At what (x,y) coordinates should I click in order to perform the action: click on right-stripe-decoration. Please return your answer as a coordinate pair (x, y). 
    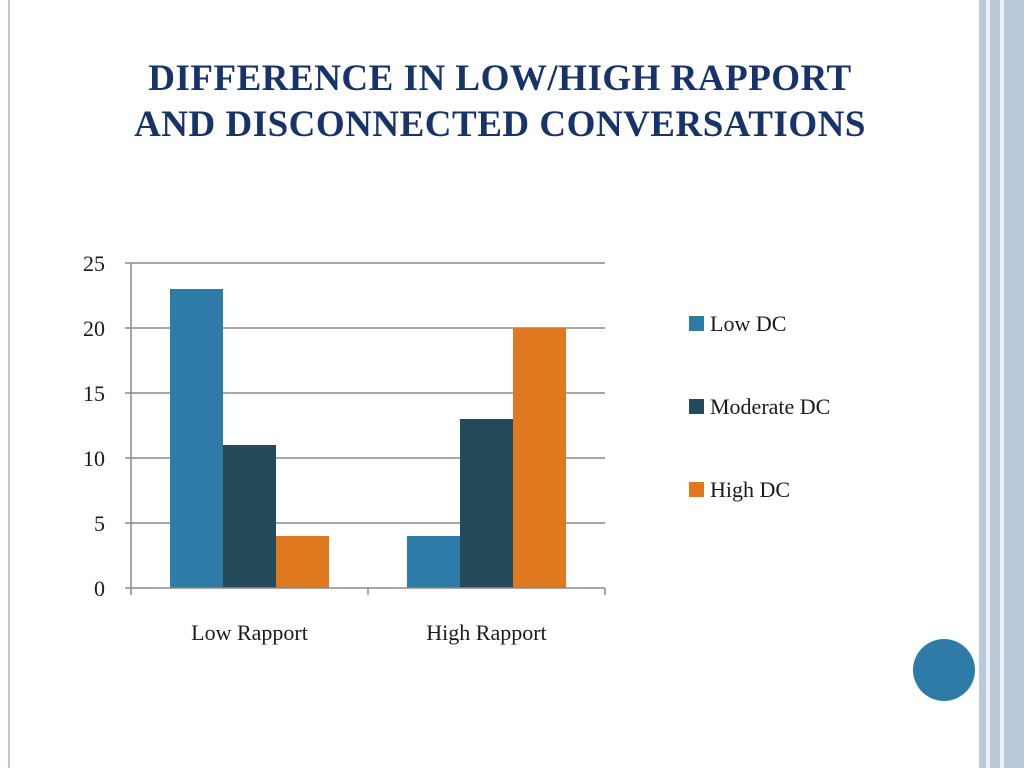
    Looking at the image, I should click on (1000, 384).